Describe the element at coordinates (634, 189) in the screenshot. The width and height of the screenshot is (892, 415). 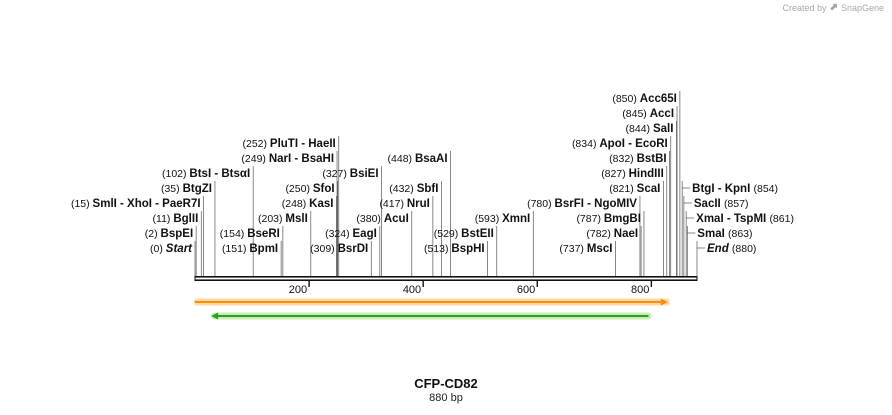
I see `cut-site-label: (821) ScaI` at that location.